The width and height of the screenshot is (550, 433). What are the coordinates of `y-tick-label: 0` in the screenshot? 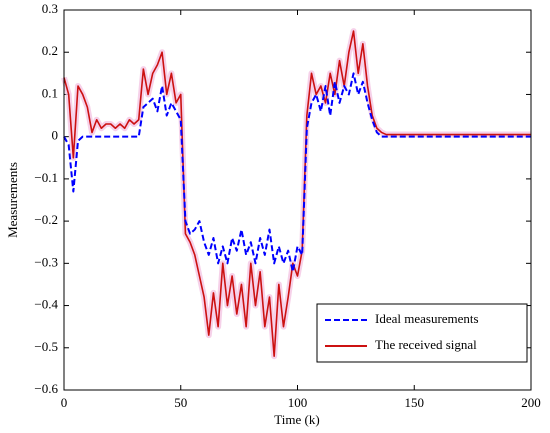 It's located at (55, 135).